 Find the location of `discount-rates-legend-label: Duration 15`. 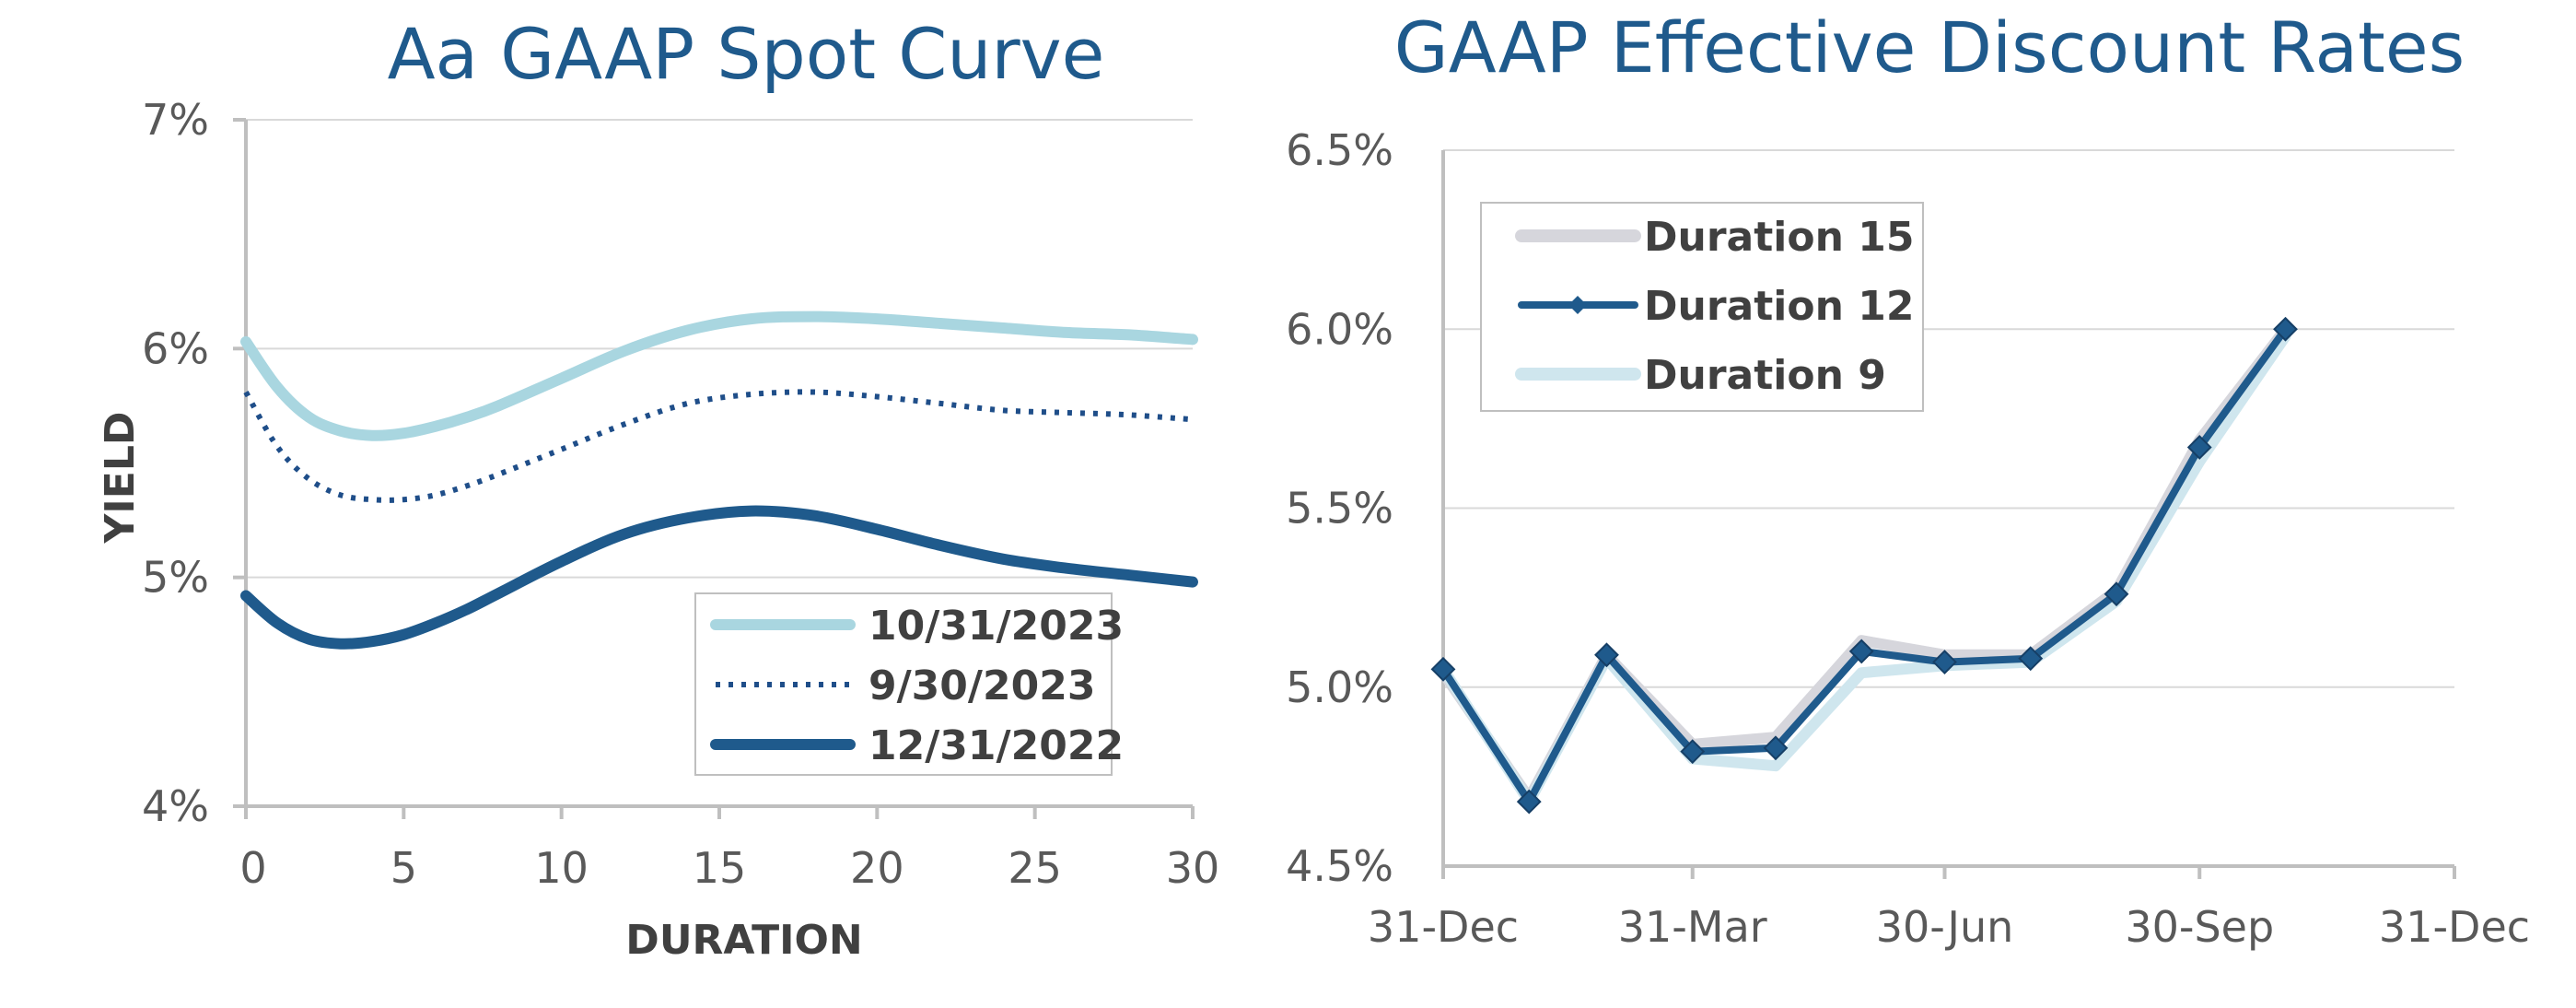

discount-rates-legend-label: Duration 15 is located at coordinates (1779, 237).